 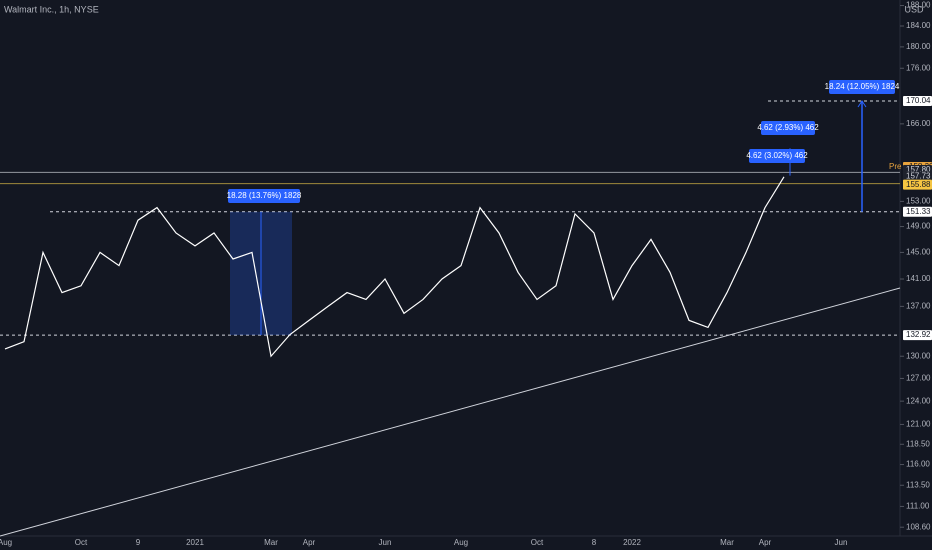 I want to click on x-tick-label: 2022, so click(x=632, y=542).